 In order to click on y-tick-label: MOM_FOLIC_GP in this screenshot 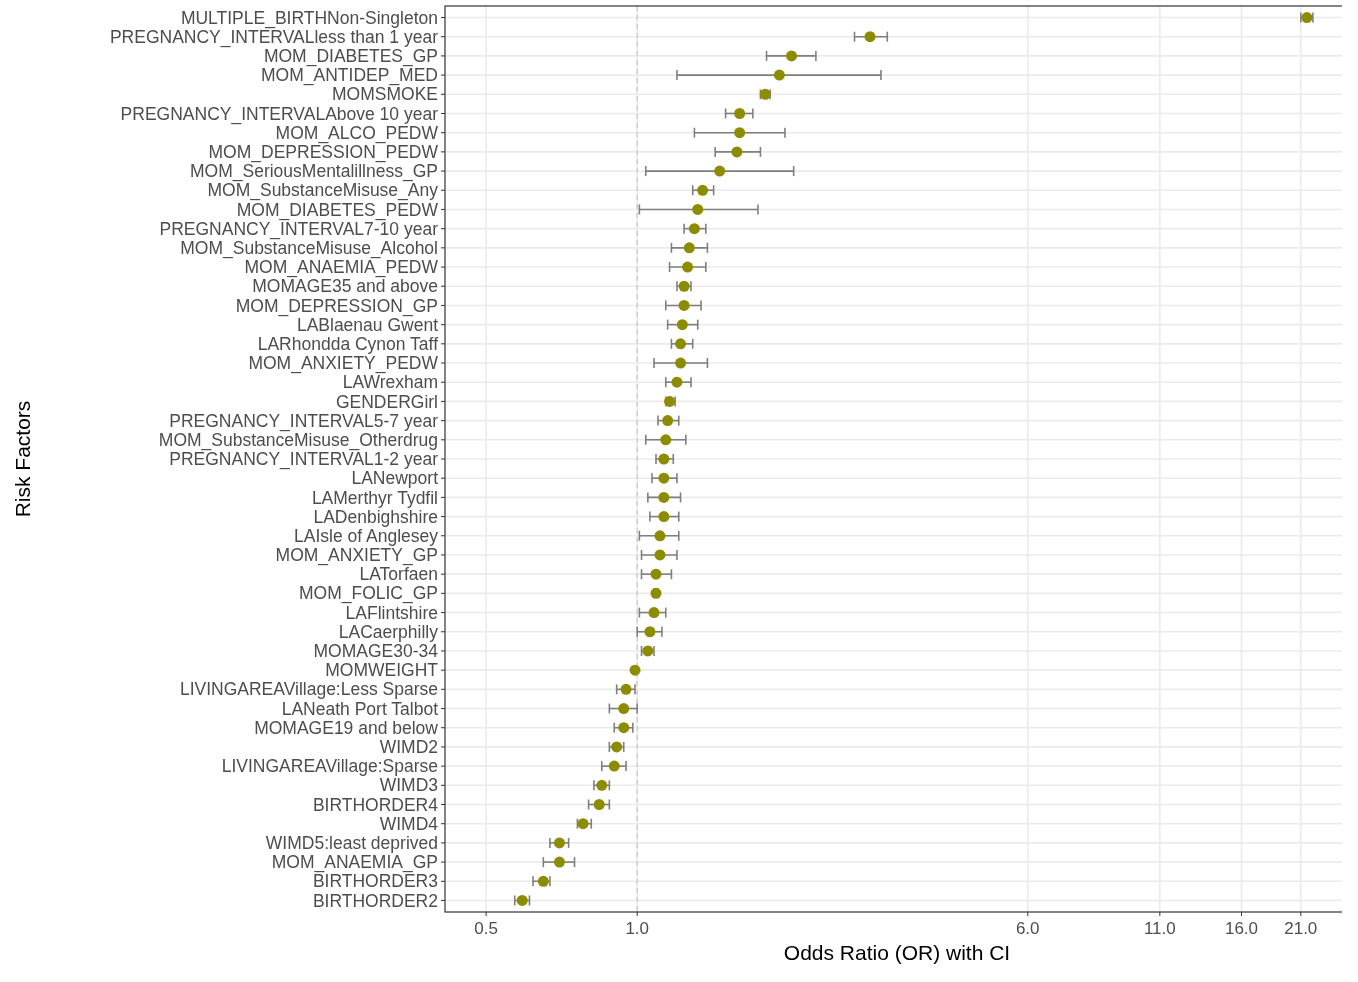, I will do `click(368, 594)`.